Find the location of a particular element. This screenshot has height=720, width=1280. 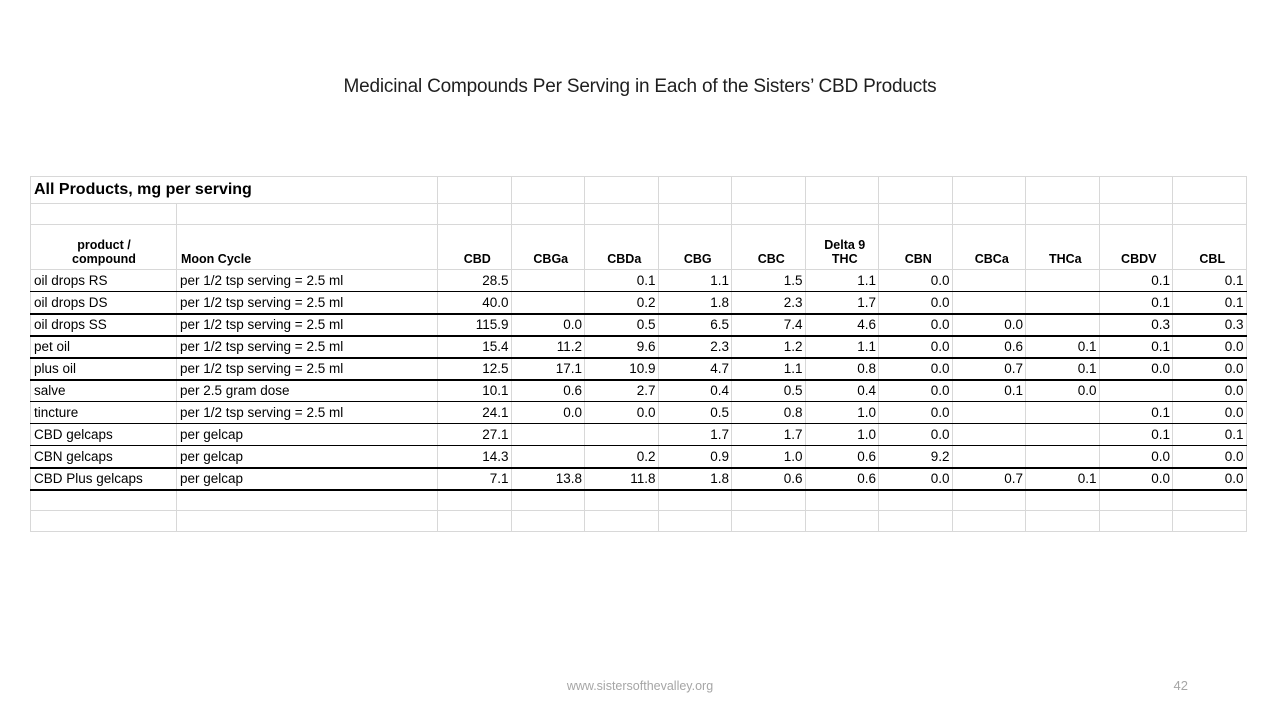

value-cell: 15.4 is located at coordinates (474, 347).